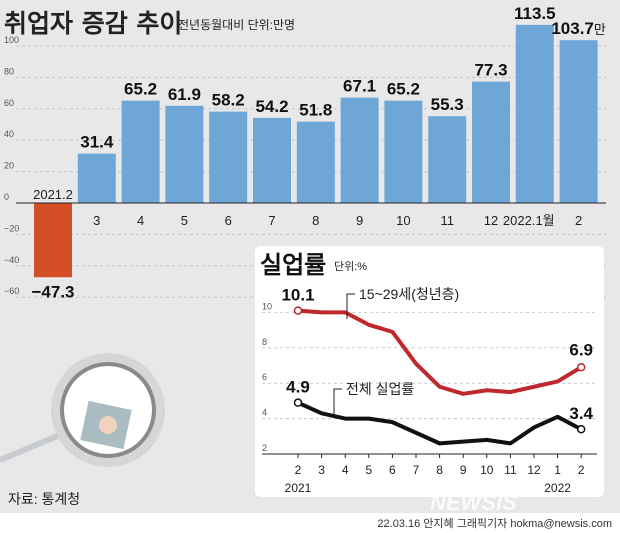 This screenshot has width=620, height=533. Describe the element at coordinates (490, 70) in the screenshot. I see `bar-value-label: 77.3` at that location.